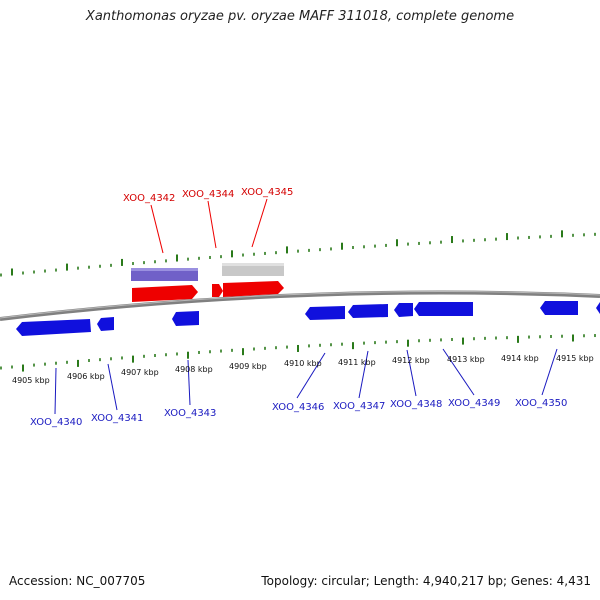  Describe the element at coordinates (149, 198) in the screenshot. I see `gene-label-xoo-4342: XOO_4342` at that location.